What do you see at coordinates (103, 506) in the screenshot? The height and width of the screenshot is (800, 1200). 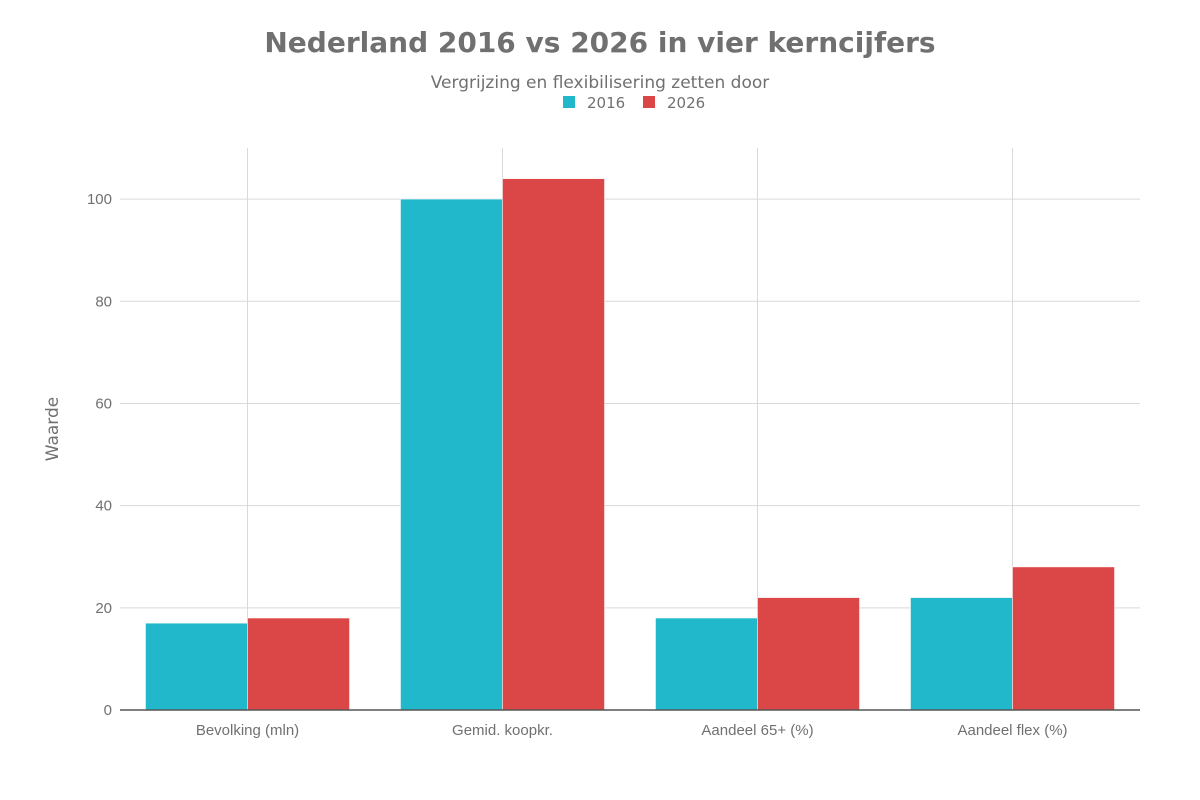 I see `y-tick-label: 40` at bounding box center [103, 506].